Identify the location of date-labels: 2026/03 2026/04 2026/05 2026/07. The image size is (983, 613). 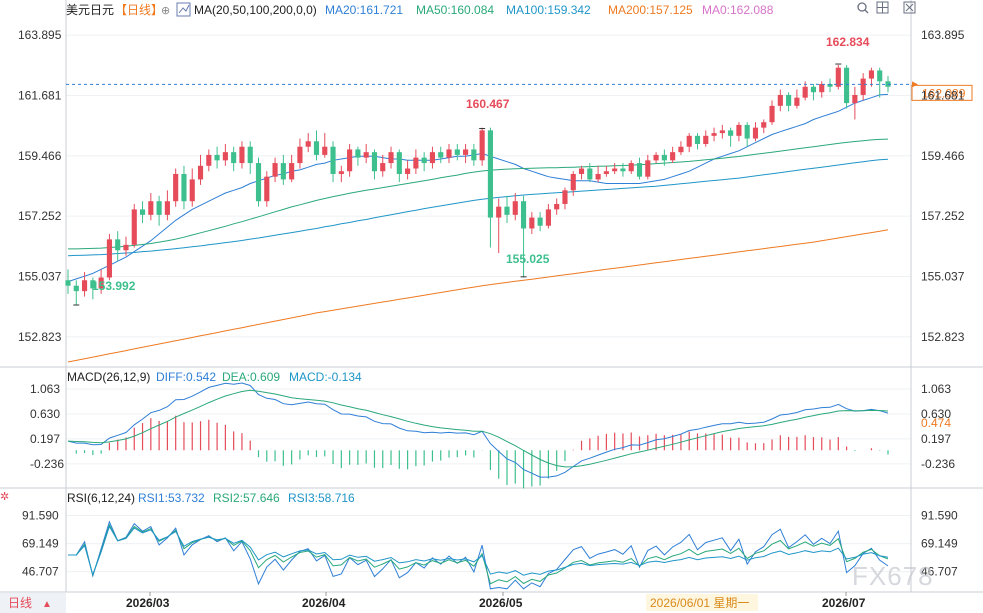
(496, 601).